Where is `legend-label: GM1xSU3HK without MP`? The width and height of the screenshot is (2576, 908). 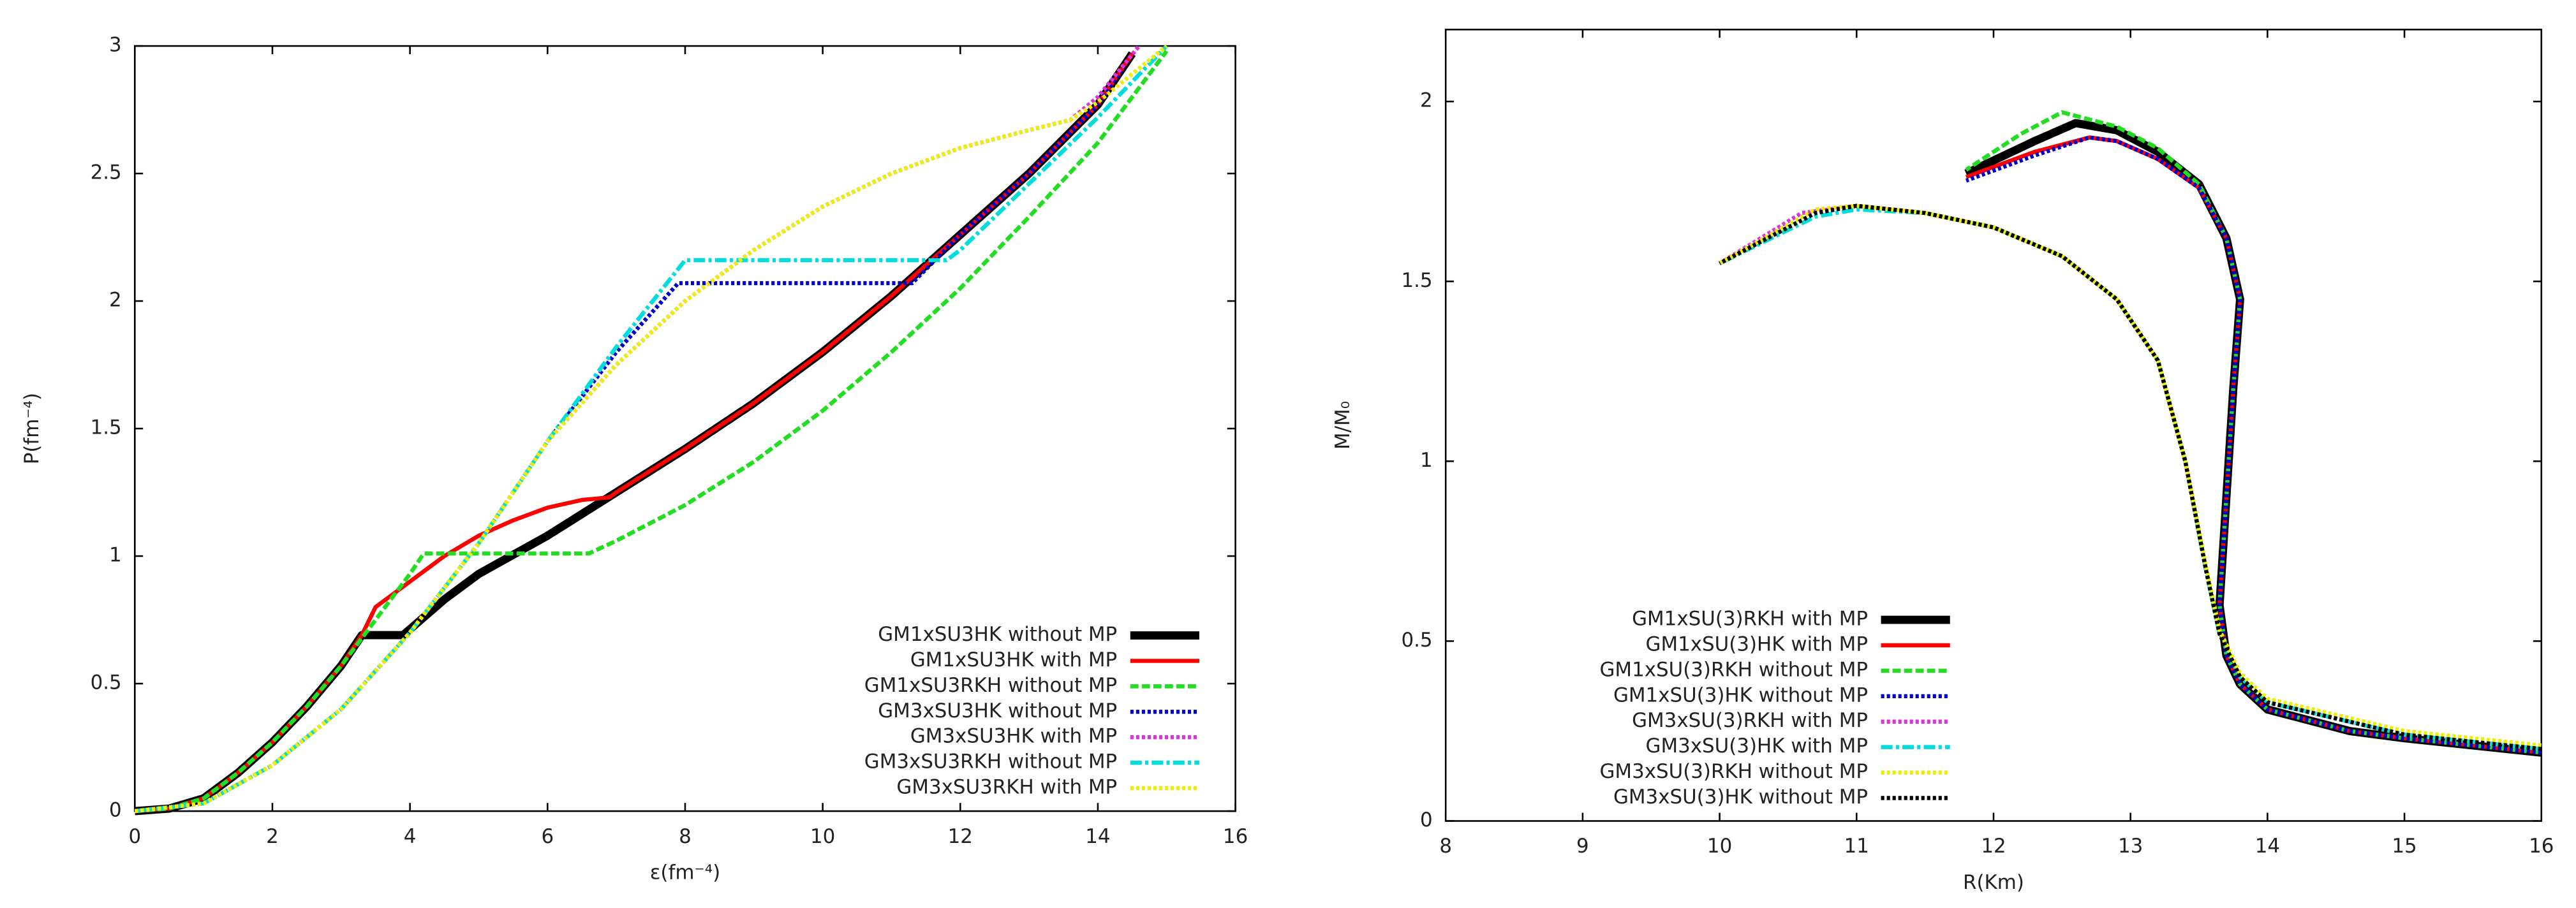 legend-label: GM1xSU3HK without MP is located at coordinates (997, 634).